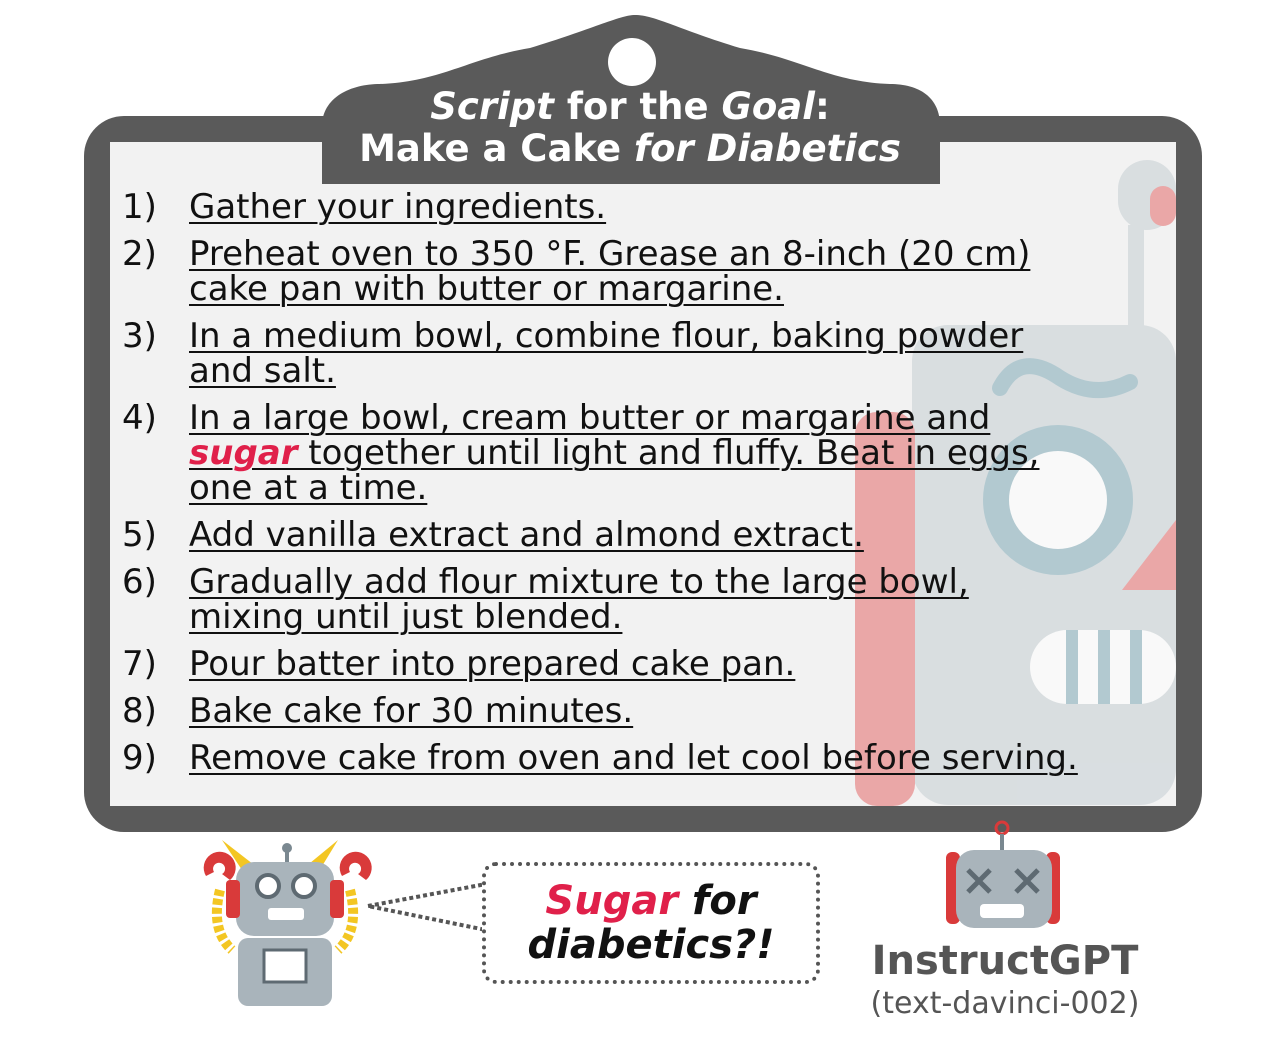 This screenshot has height=1039, width=1278. Describe the element at coordinates (496, 148) in the screenshot. I see `title-make-a-cake: Make a Cake` at that location.